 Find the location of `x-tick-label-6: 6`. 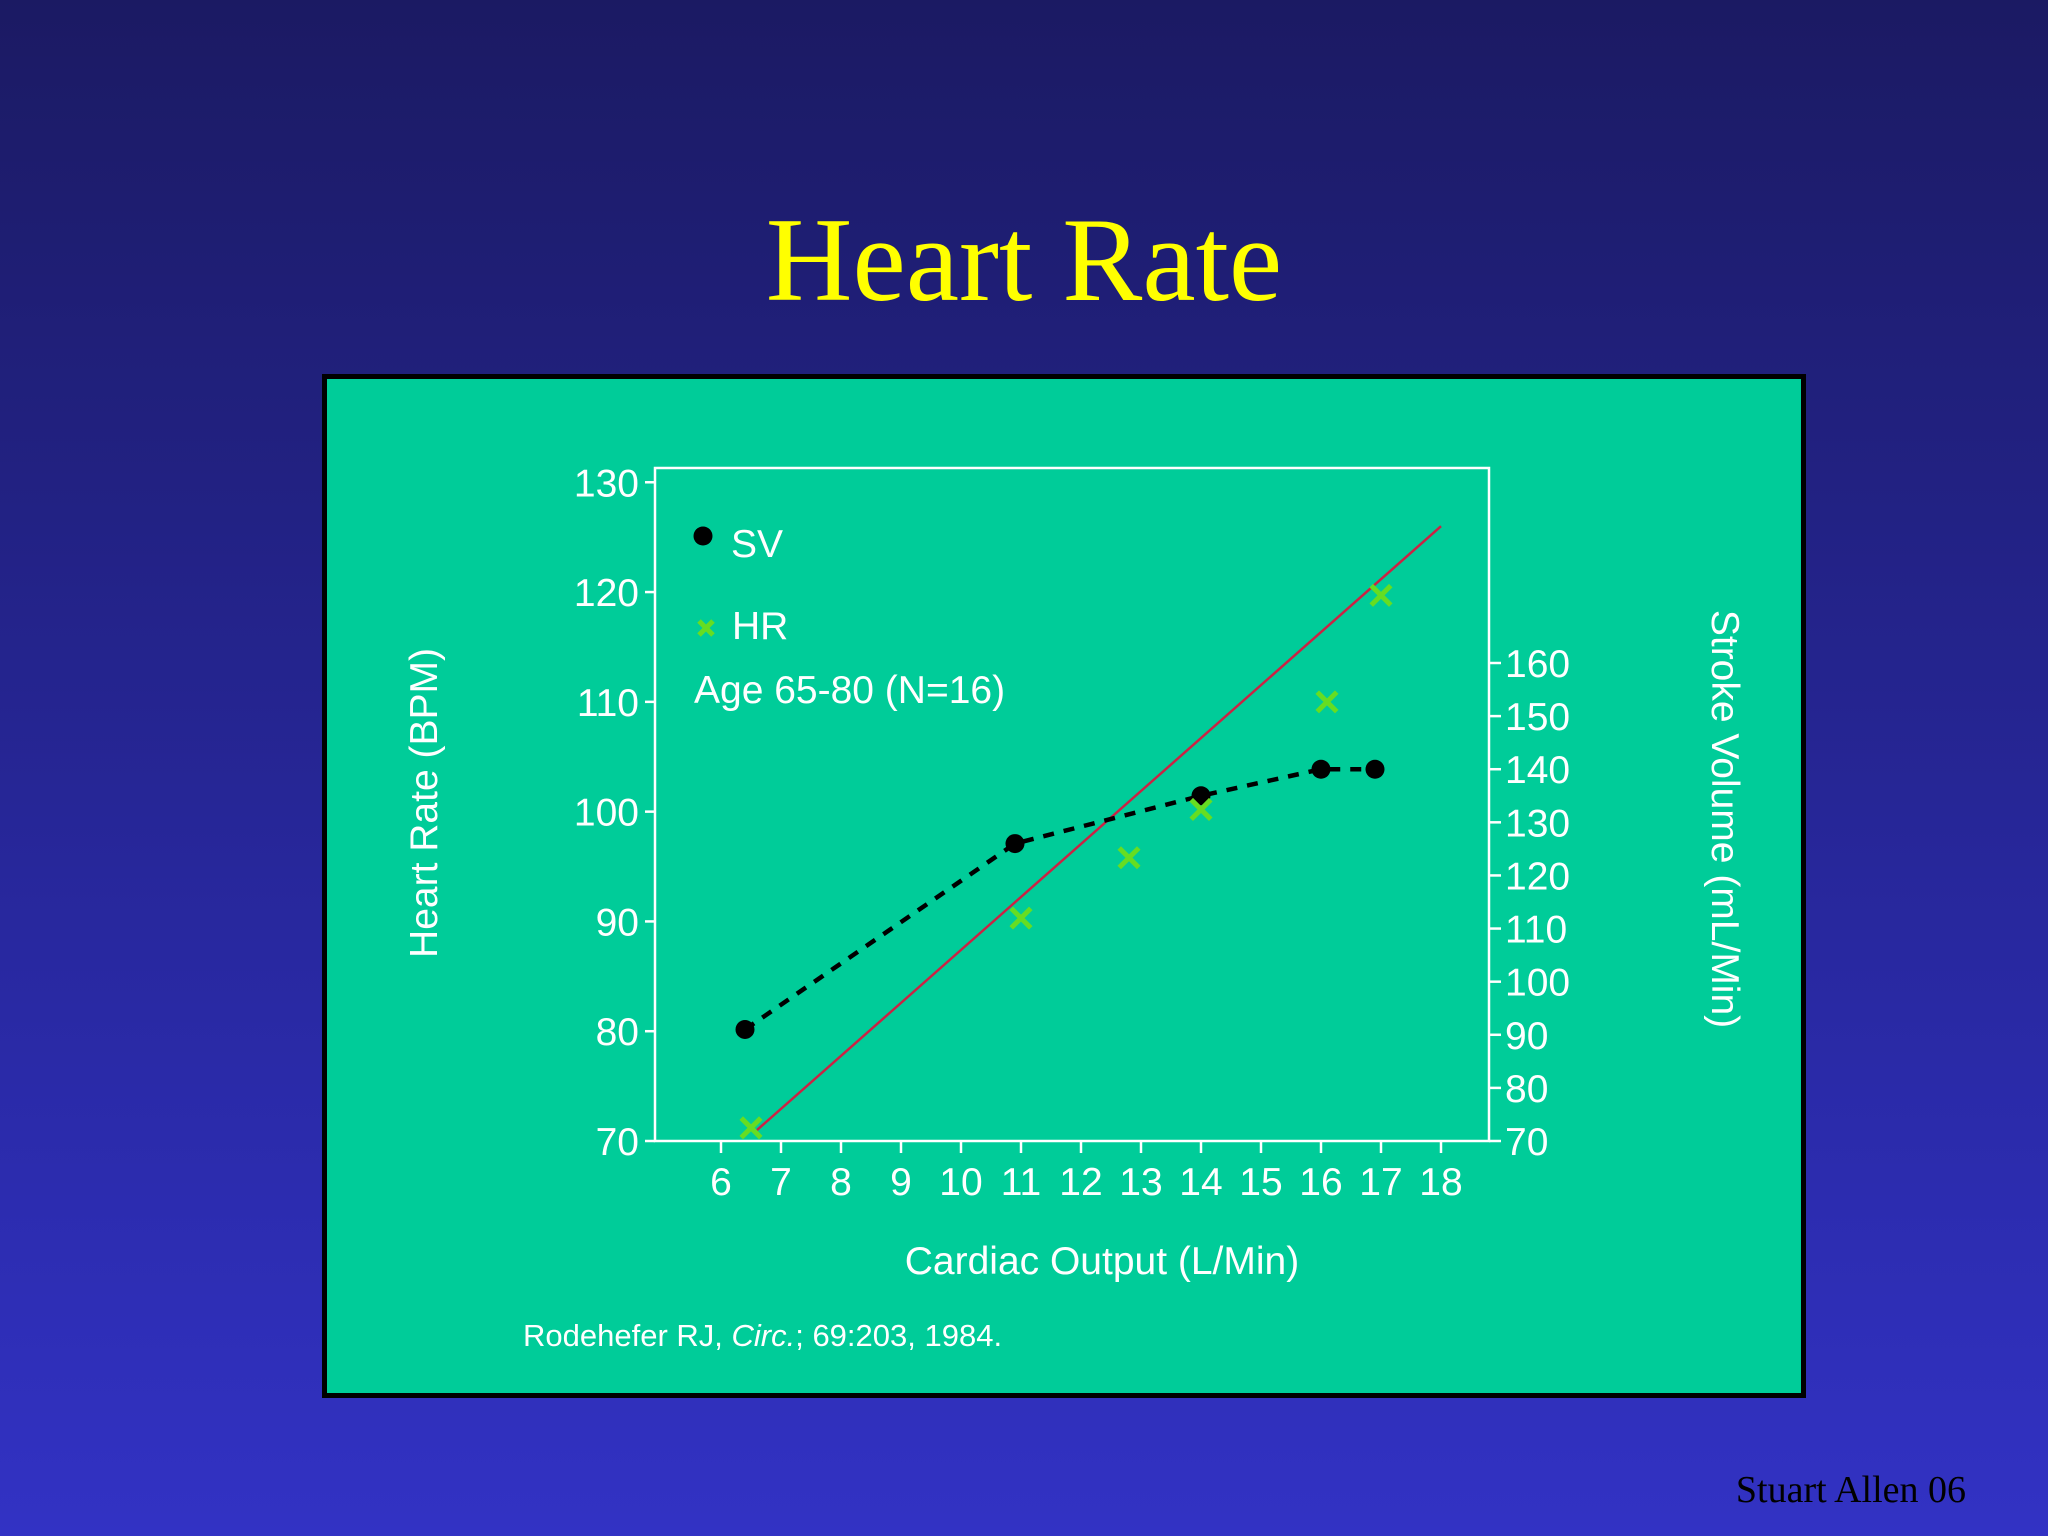

x-tick-label-6: 6 is located at coordinates (721, 1182).